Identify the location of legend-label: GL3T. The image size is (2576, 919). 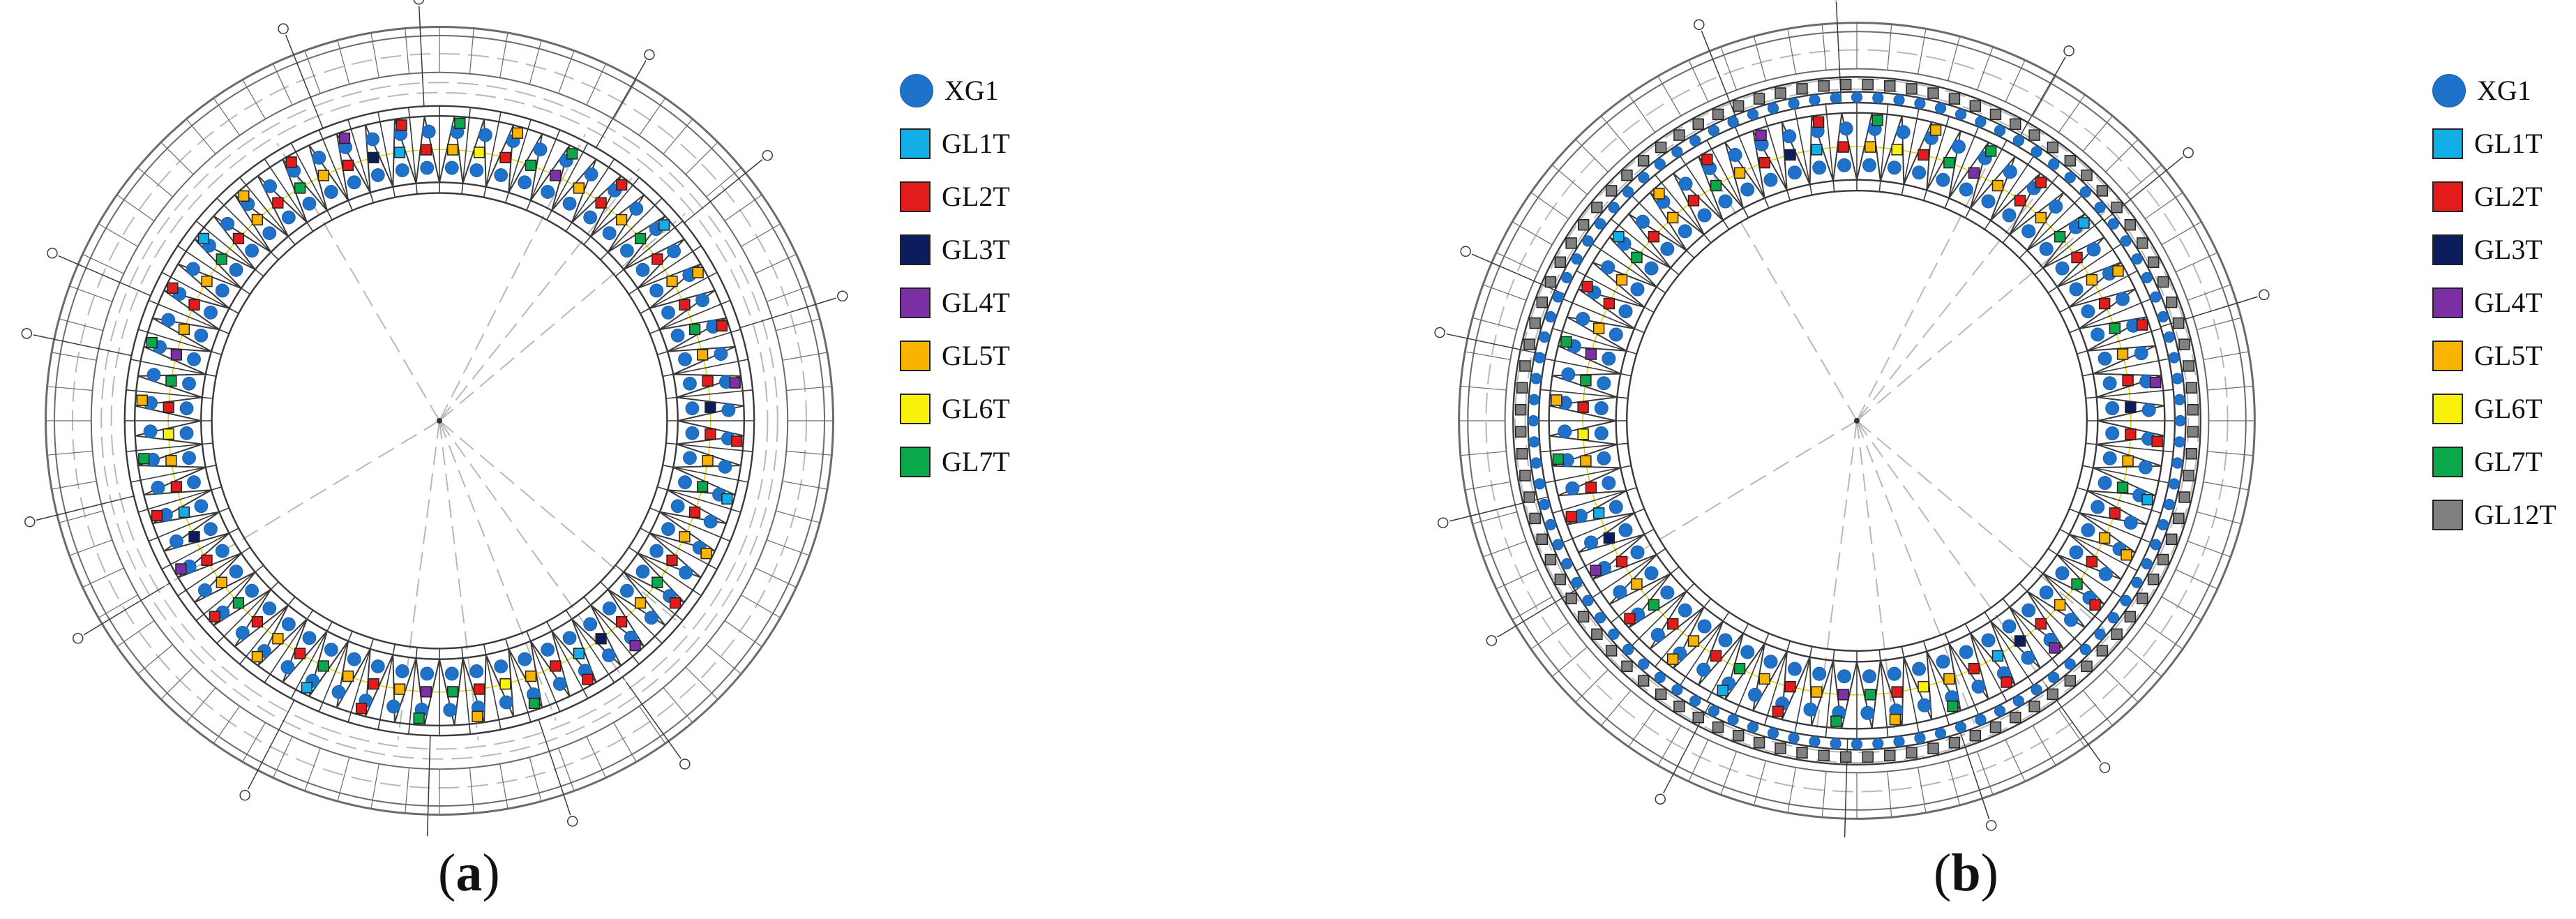
(2508, 250).